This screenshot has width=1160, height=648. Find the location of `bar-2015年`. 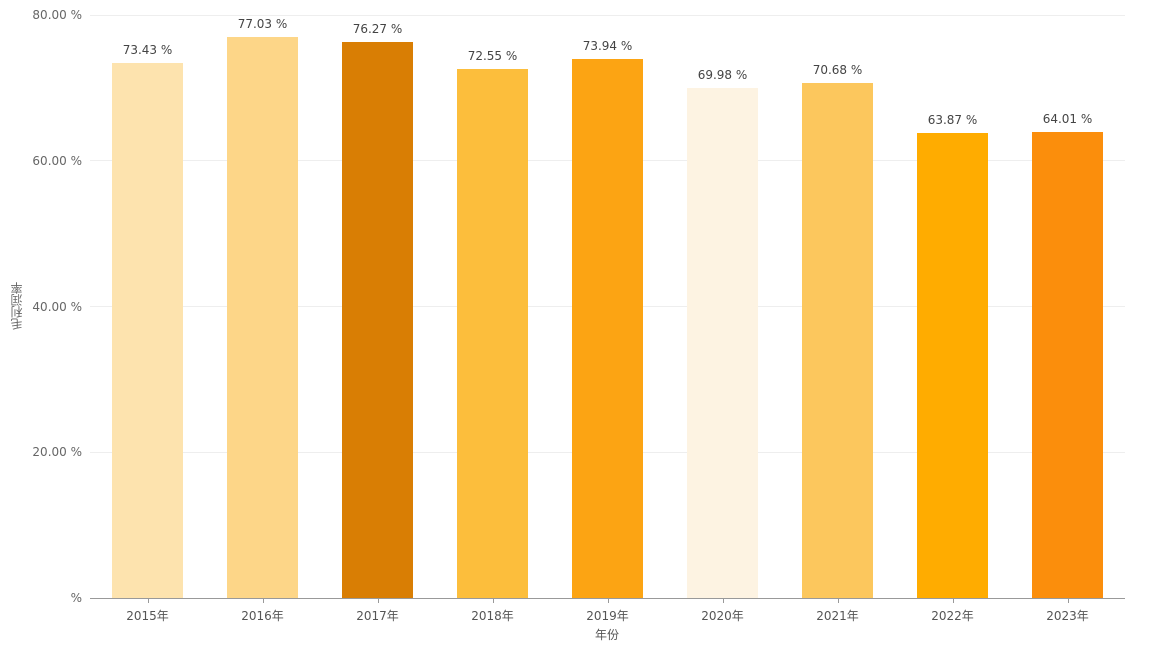

bar-2015年 is located at coordinates (147, 330).